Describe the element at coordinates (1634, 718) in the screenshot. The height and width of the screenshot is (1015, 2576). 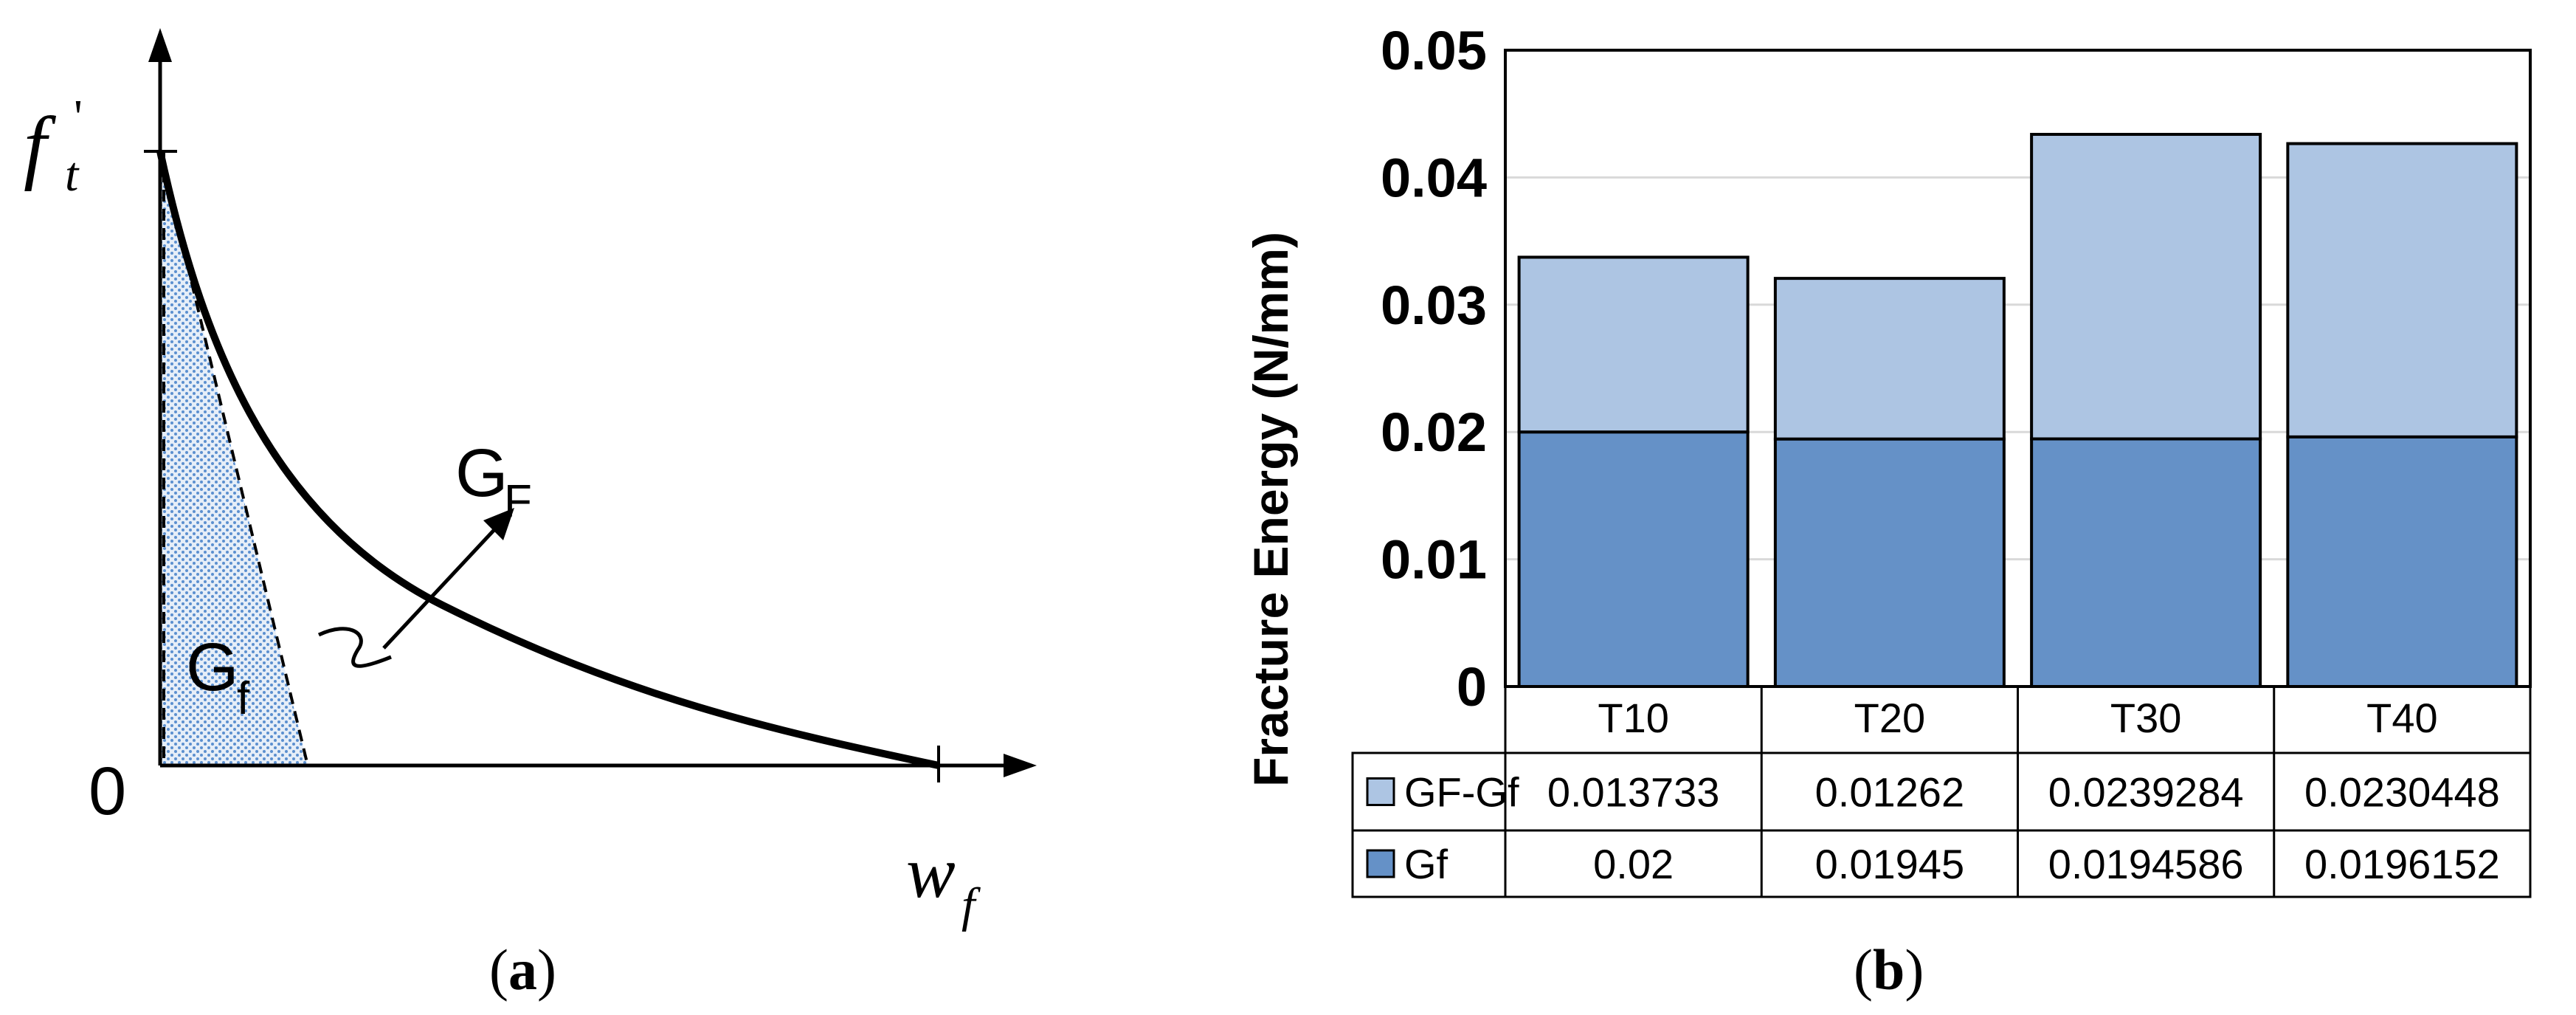
I see `category-label: T10` at that location.